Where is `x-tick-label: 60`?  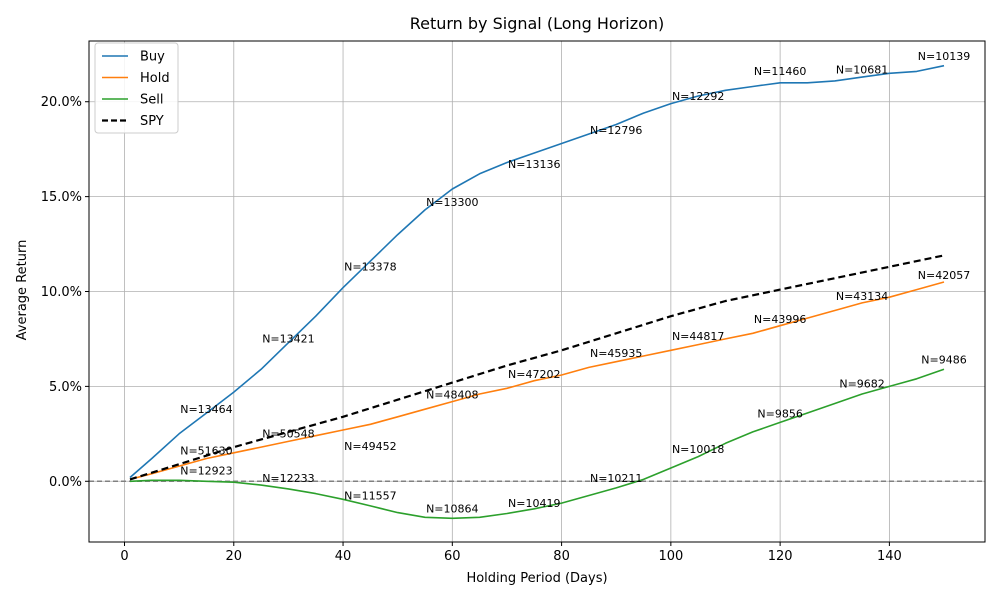
x-tick-label: 60 is located at coordinates (452, 556).